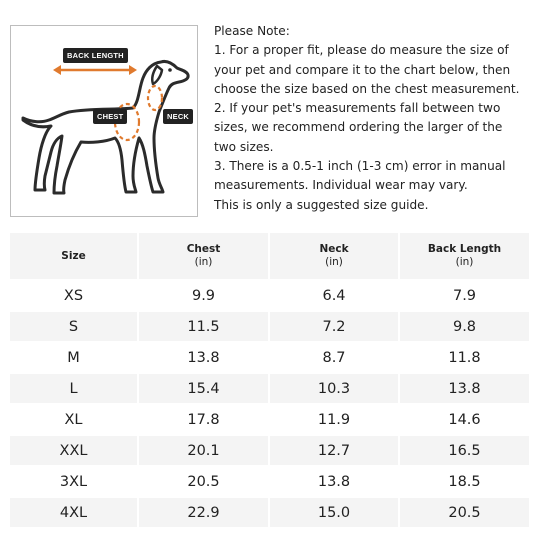 This screenshot has width=533, height=533. What do you see at coordinates (203, 450) in the screenshot?
I see `cell-chest: 20.1` at bounding box center [203, 450].